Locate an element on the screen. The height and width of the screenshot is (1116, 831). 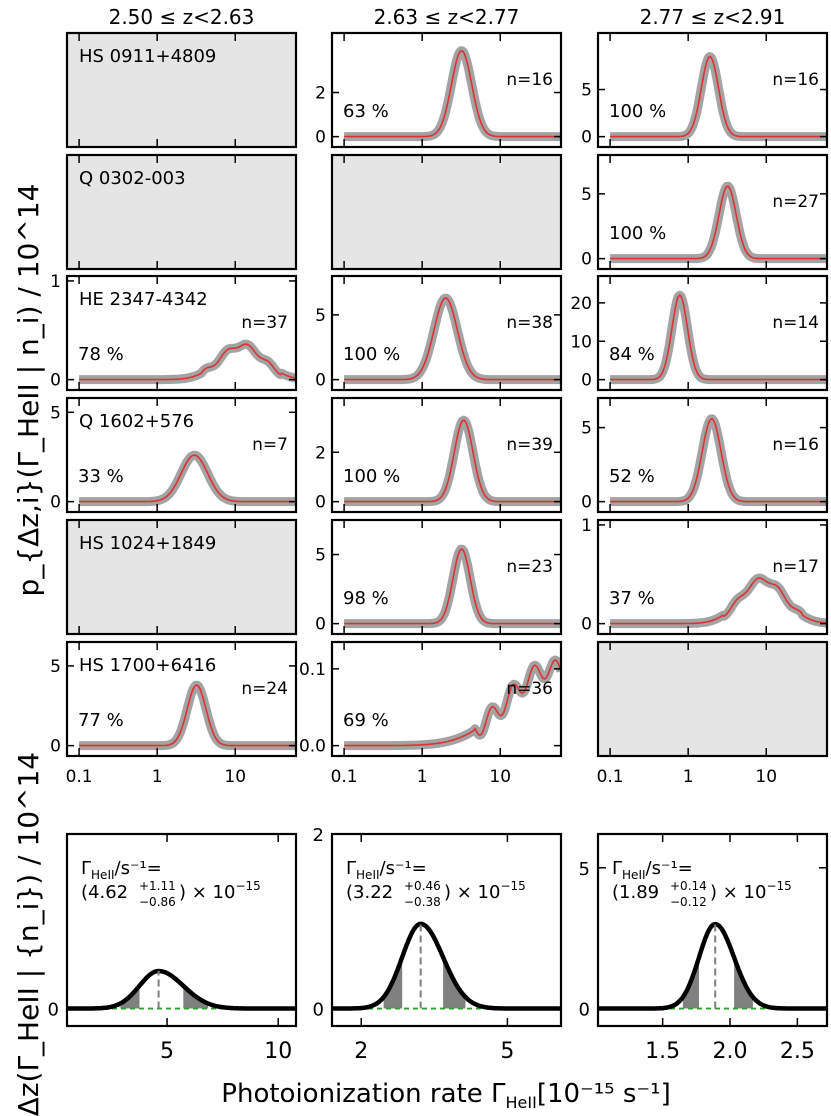
quasar-label: Q 1602+576 is located at coordinates (136, 421).